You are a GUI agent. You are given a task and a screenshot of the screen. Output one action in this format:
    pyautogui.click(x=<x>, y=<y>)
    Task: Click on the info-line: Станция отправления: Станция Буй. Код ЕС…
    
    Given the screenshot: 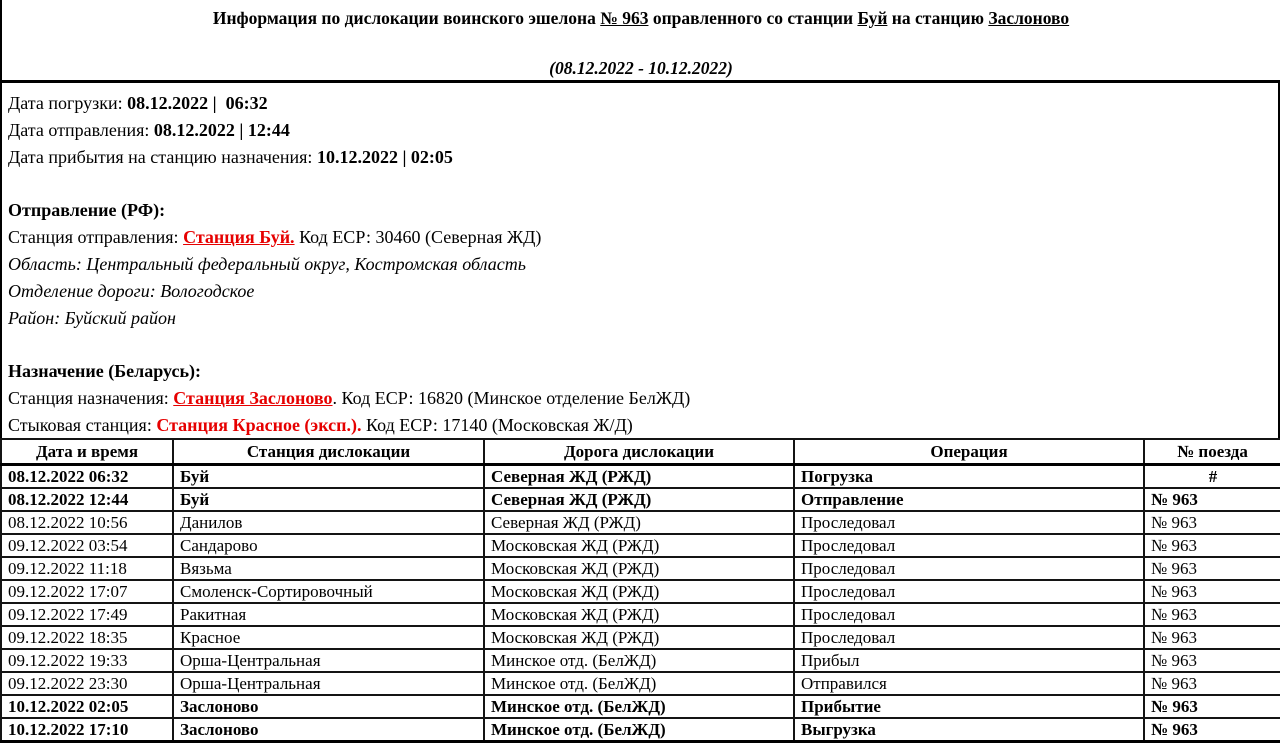 What is the action you would take?
    pyautogui.click(x=639, y=237)
    